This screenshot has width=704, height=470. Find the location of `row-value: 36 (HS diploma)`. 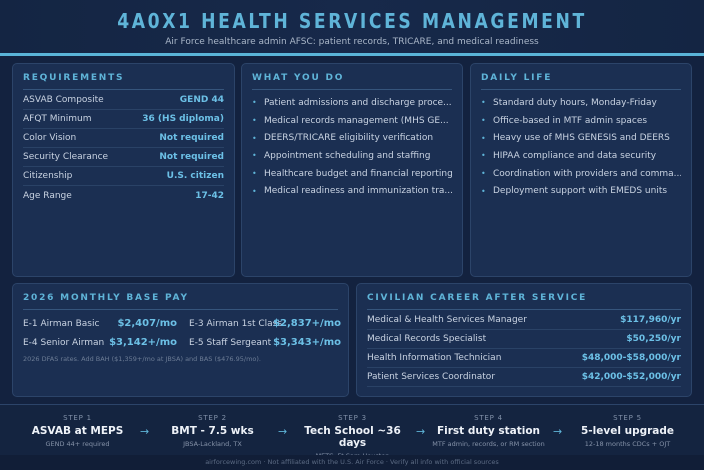

row-value: 36 (HS diploma) is located at coordinates (183, 119).